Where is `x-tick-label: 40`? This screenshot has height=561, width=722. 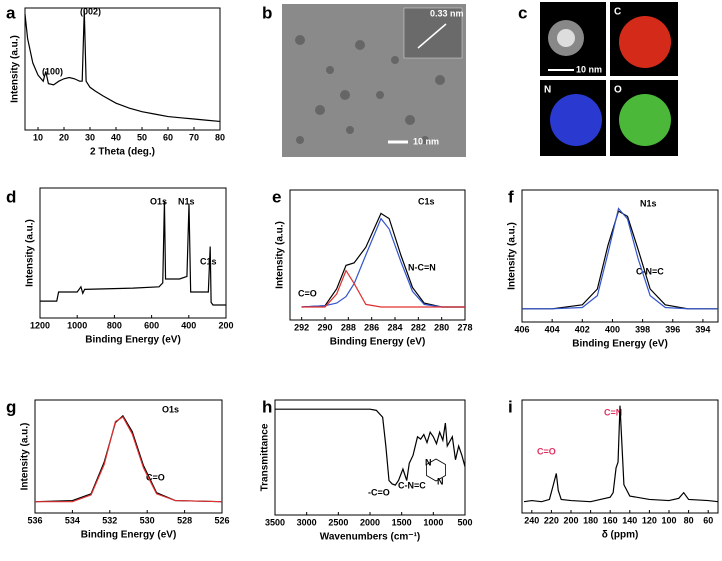
x-tick-label: 40 is located at coordinates (116, 137).